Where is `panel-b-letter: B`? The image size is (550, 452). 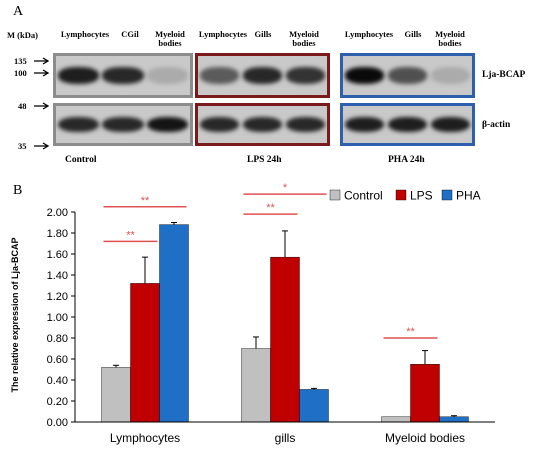
panel-b-letter: B is located at coordinates (18, 190).